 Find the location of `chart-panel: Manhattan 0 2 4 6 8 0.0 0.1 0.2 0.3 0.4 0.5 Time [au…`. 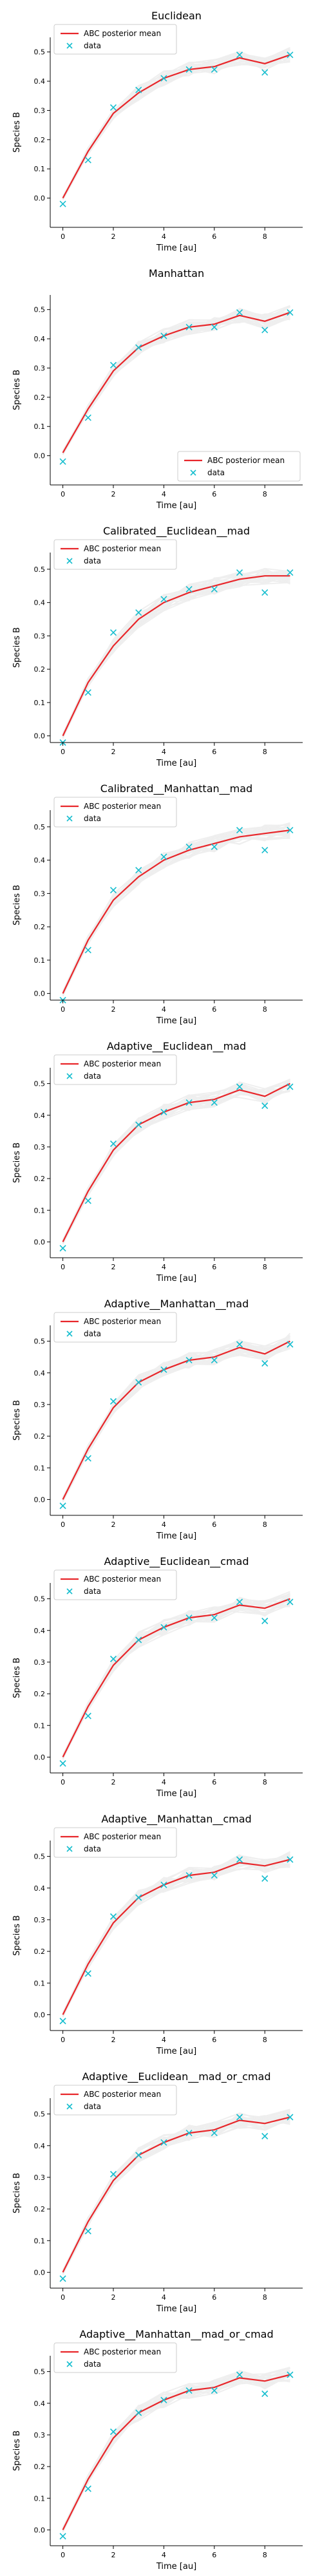

chart-panel: Manhattan 0 2 4 6 8 0.0 0.1 0.2 0.3 0.4 0.5 Time [au… is located at coordinates (157, 389).